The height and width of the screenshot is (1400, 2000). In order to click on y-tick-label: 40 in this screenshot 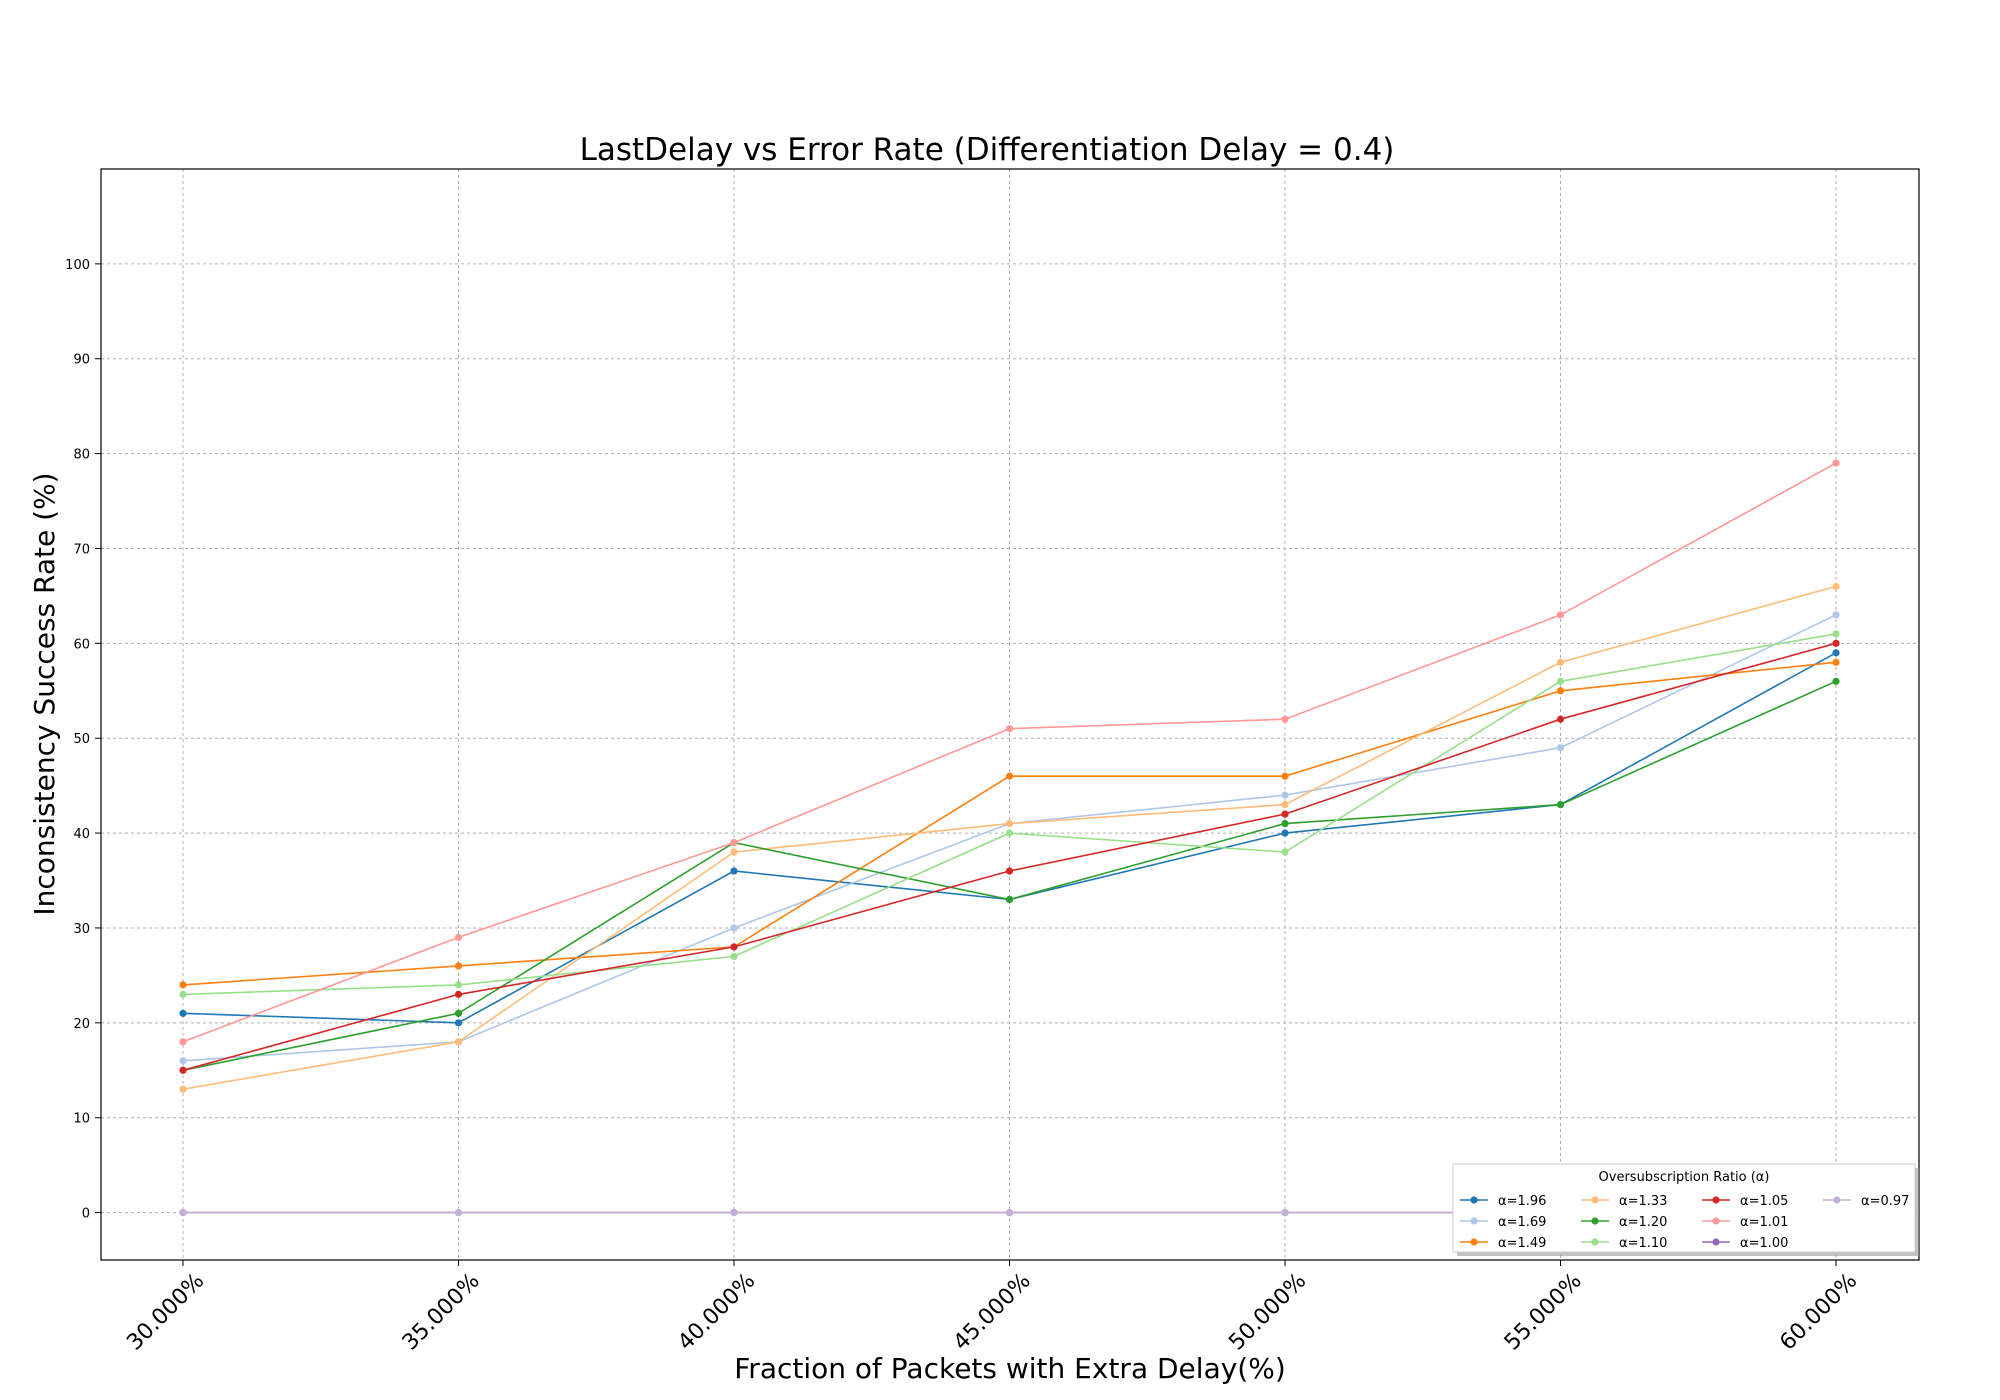, I will do `click(81, 834)`.